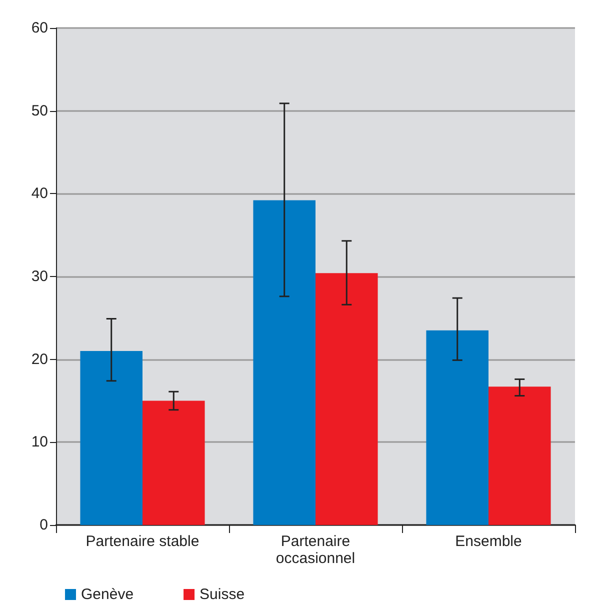 The width and height of the screenshot is (593, 615). What do you see at coordinates (39, 359) in the screenshot?
I see `y-tick-label: 20` at bounding box center [39, 359].